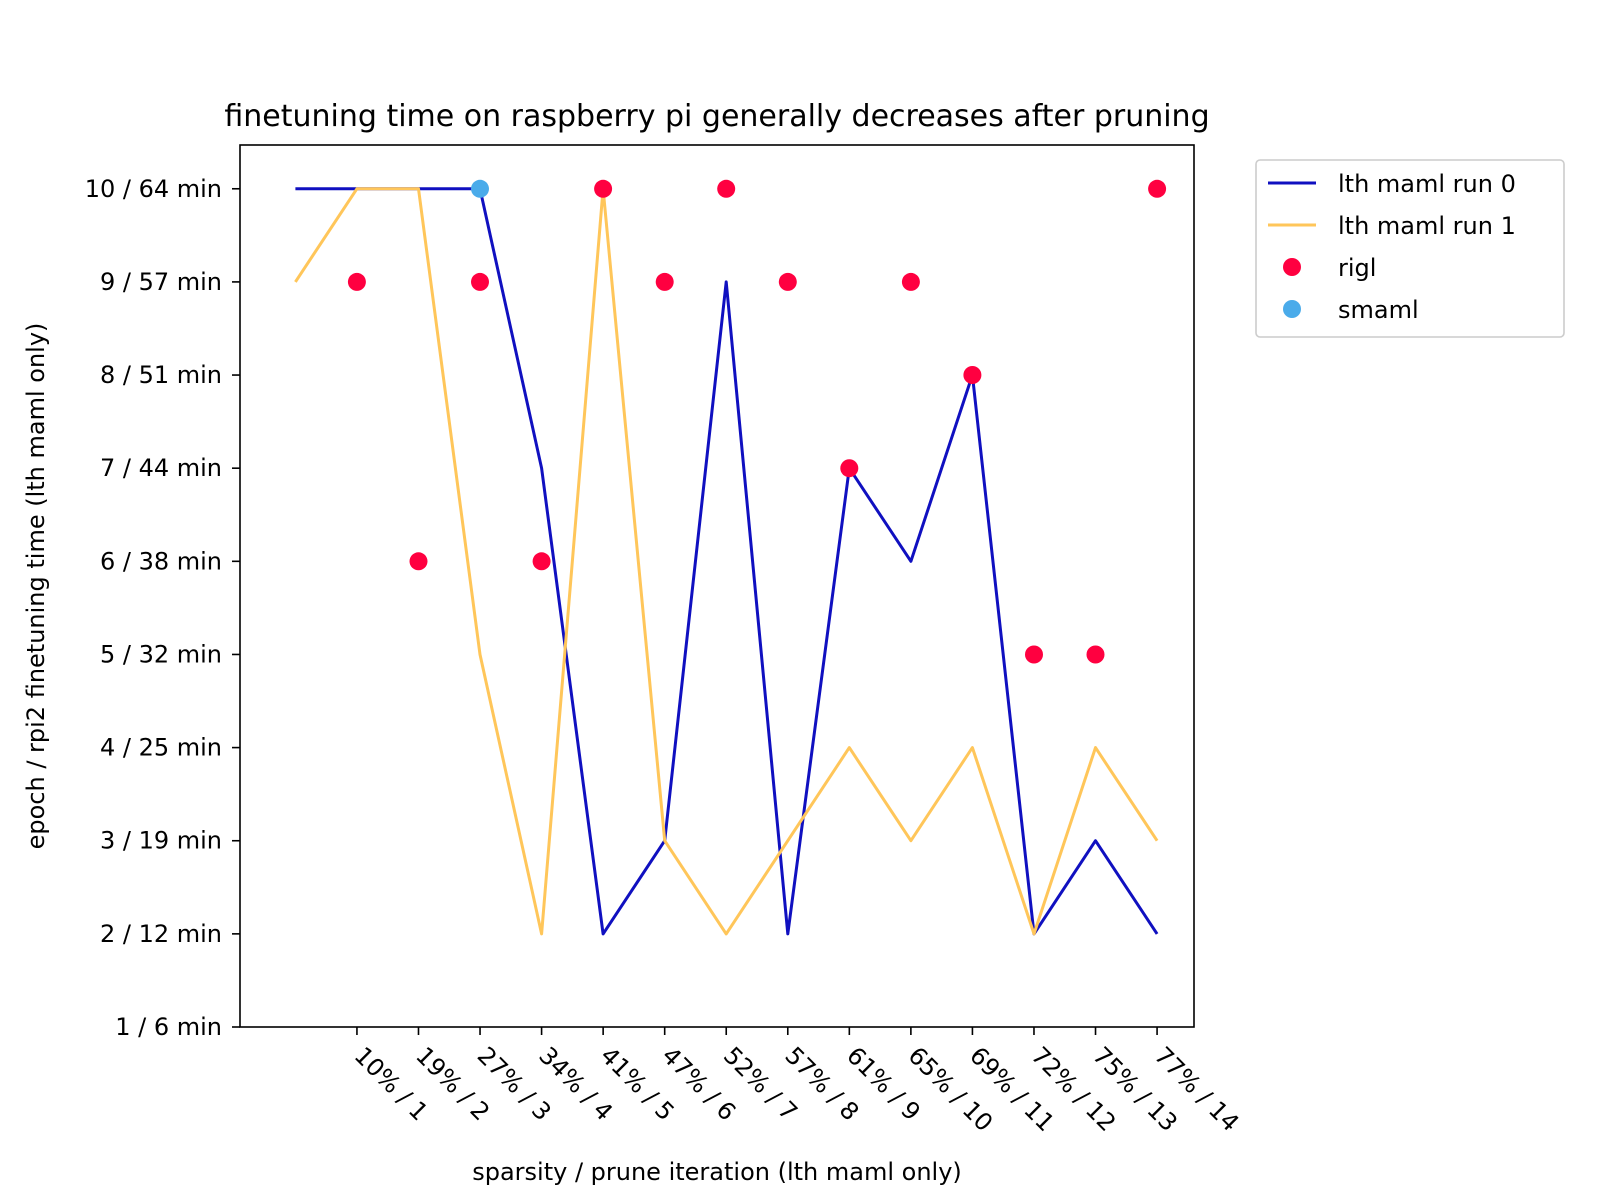 The height and width of the screenshot is (1200, 1600). I want to click on y-tick-label: 9 / 57 min, so click(161, 282).